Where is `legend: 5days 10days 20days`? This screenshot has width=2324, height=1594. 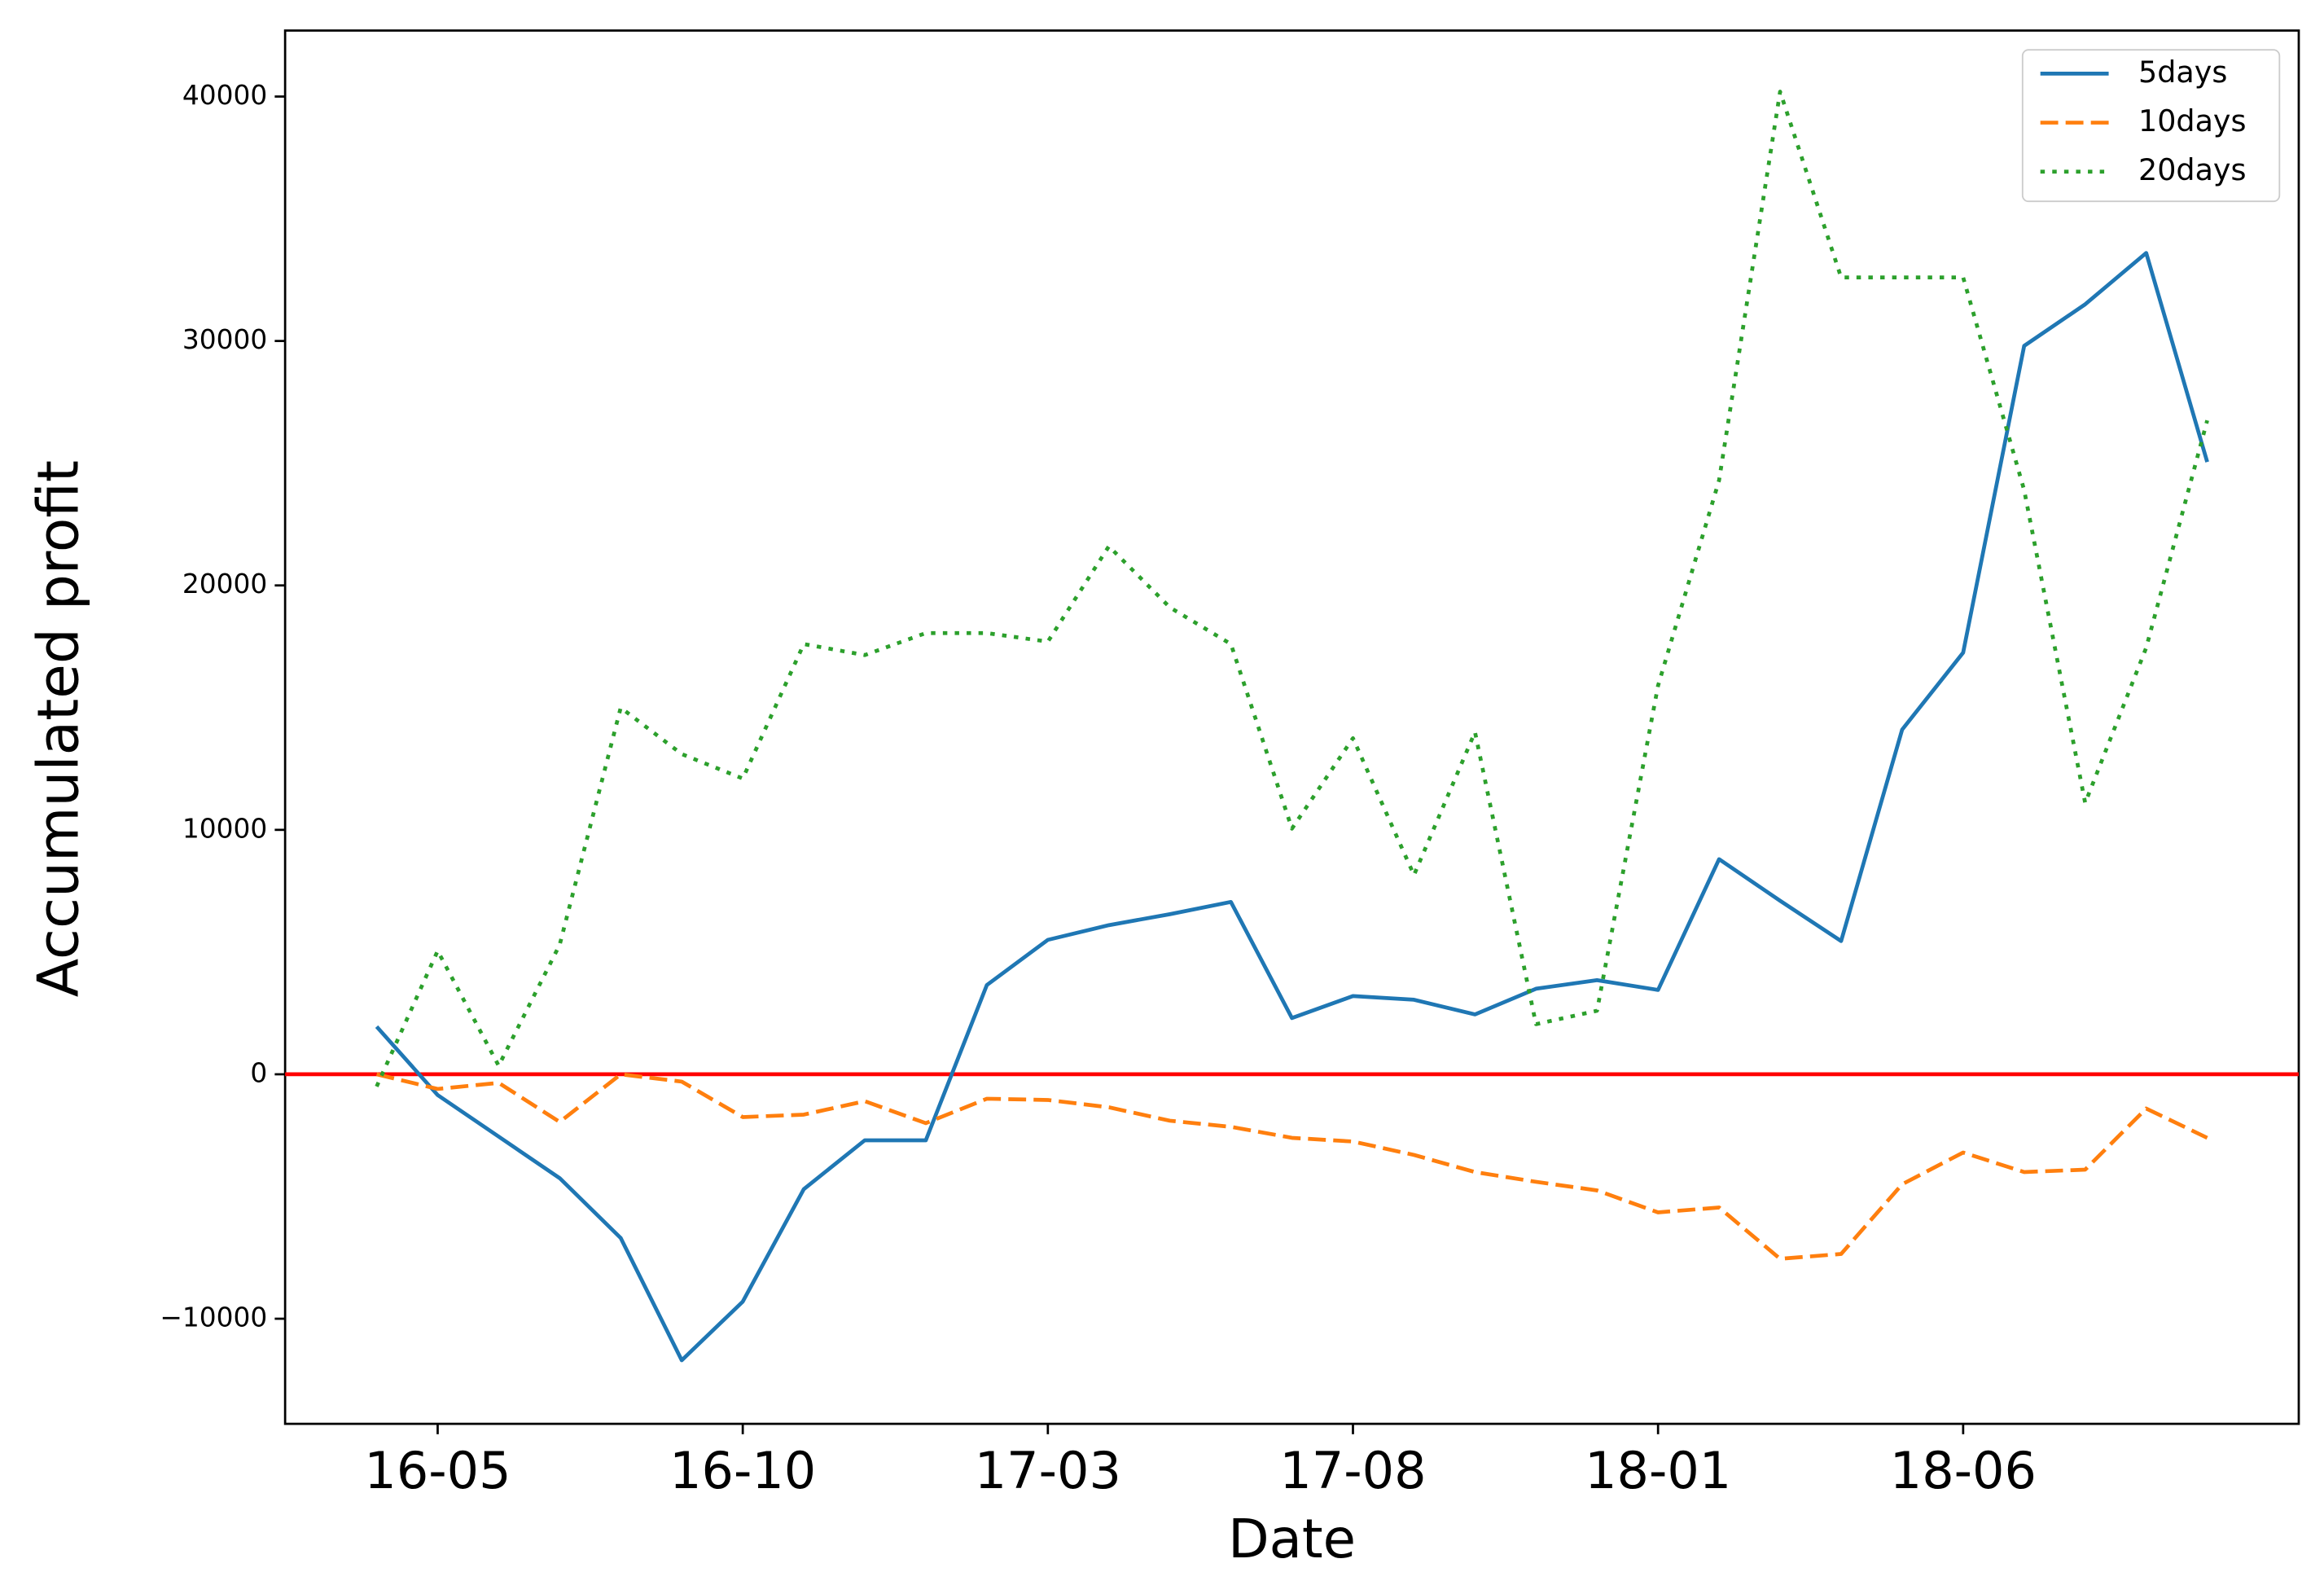
legend: 5days 10days 20days is located at coordinates (2151, 126).